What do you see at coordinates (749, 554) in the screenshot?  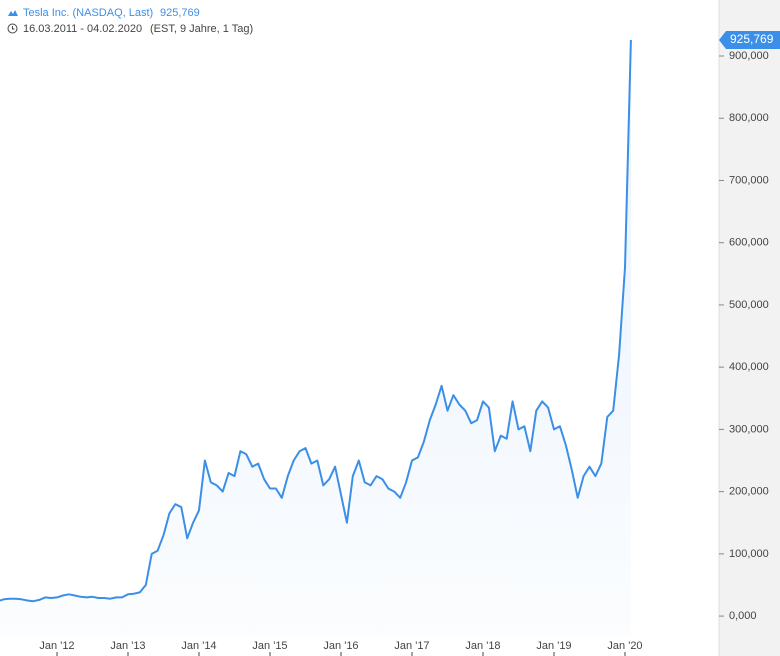 I see `y-tick-label: 100,000` at bounding box center [749, 554].